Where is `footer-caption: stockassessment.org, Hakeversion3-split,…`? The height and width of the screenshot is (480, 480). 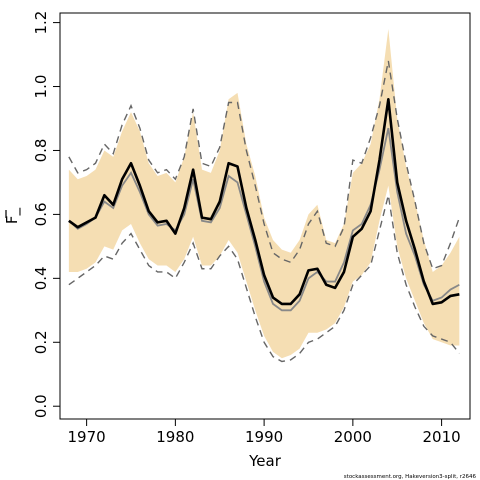 footer-caption: stockassessment.org, Hakeversion3-split,… is located at coordinates (410, 477).